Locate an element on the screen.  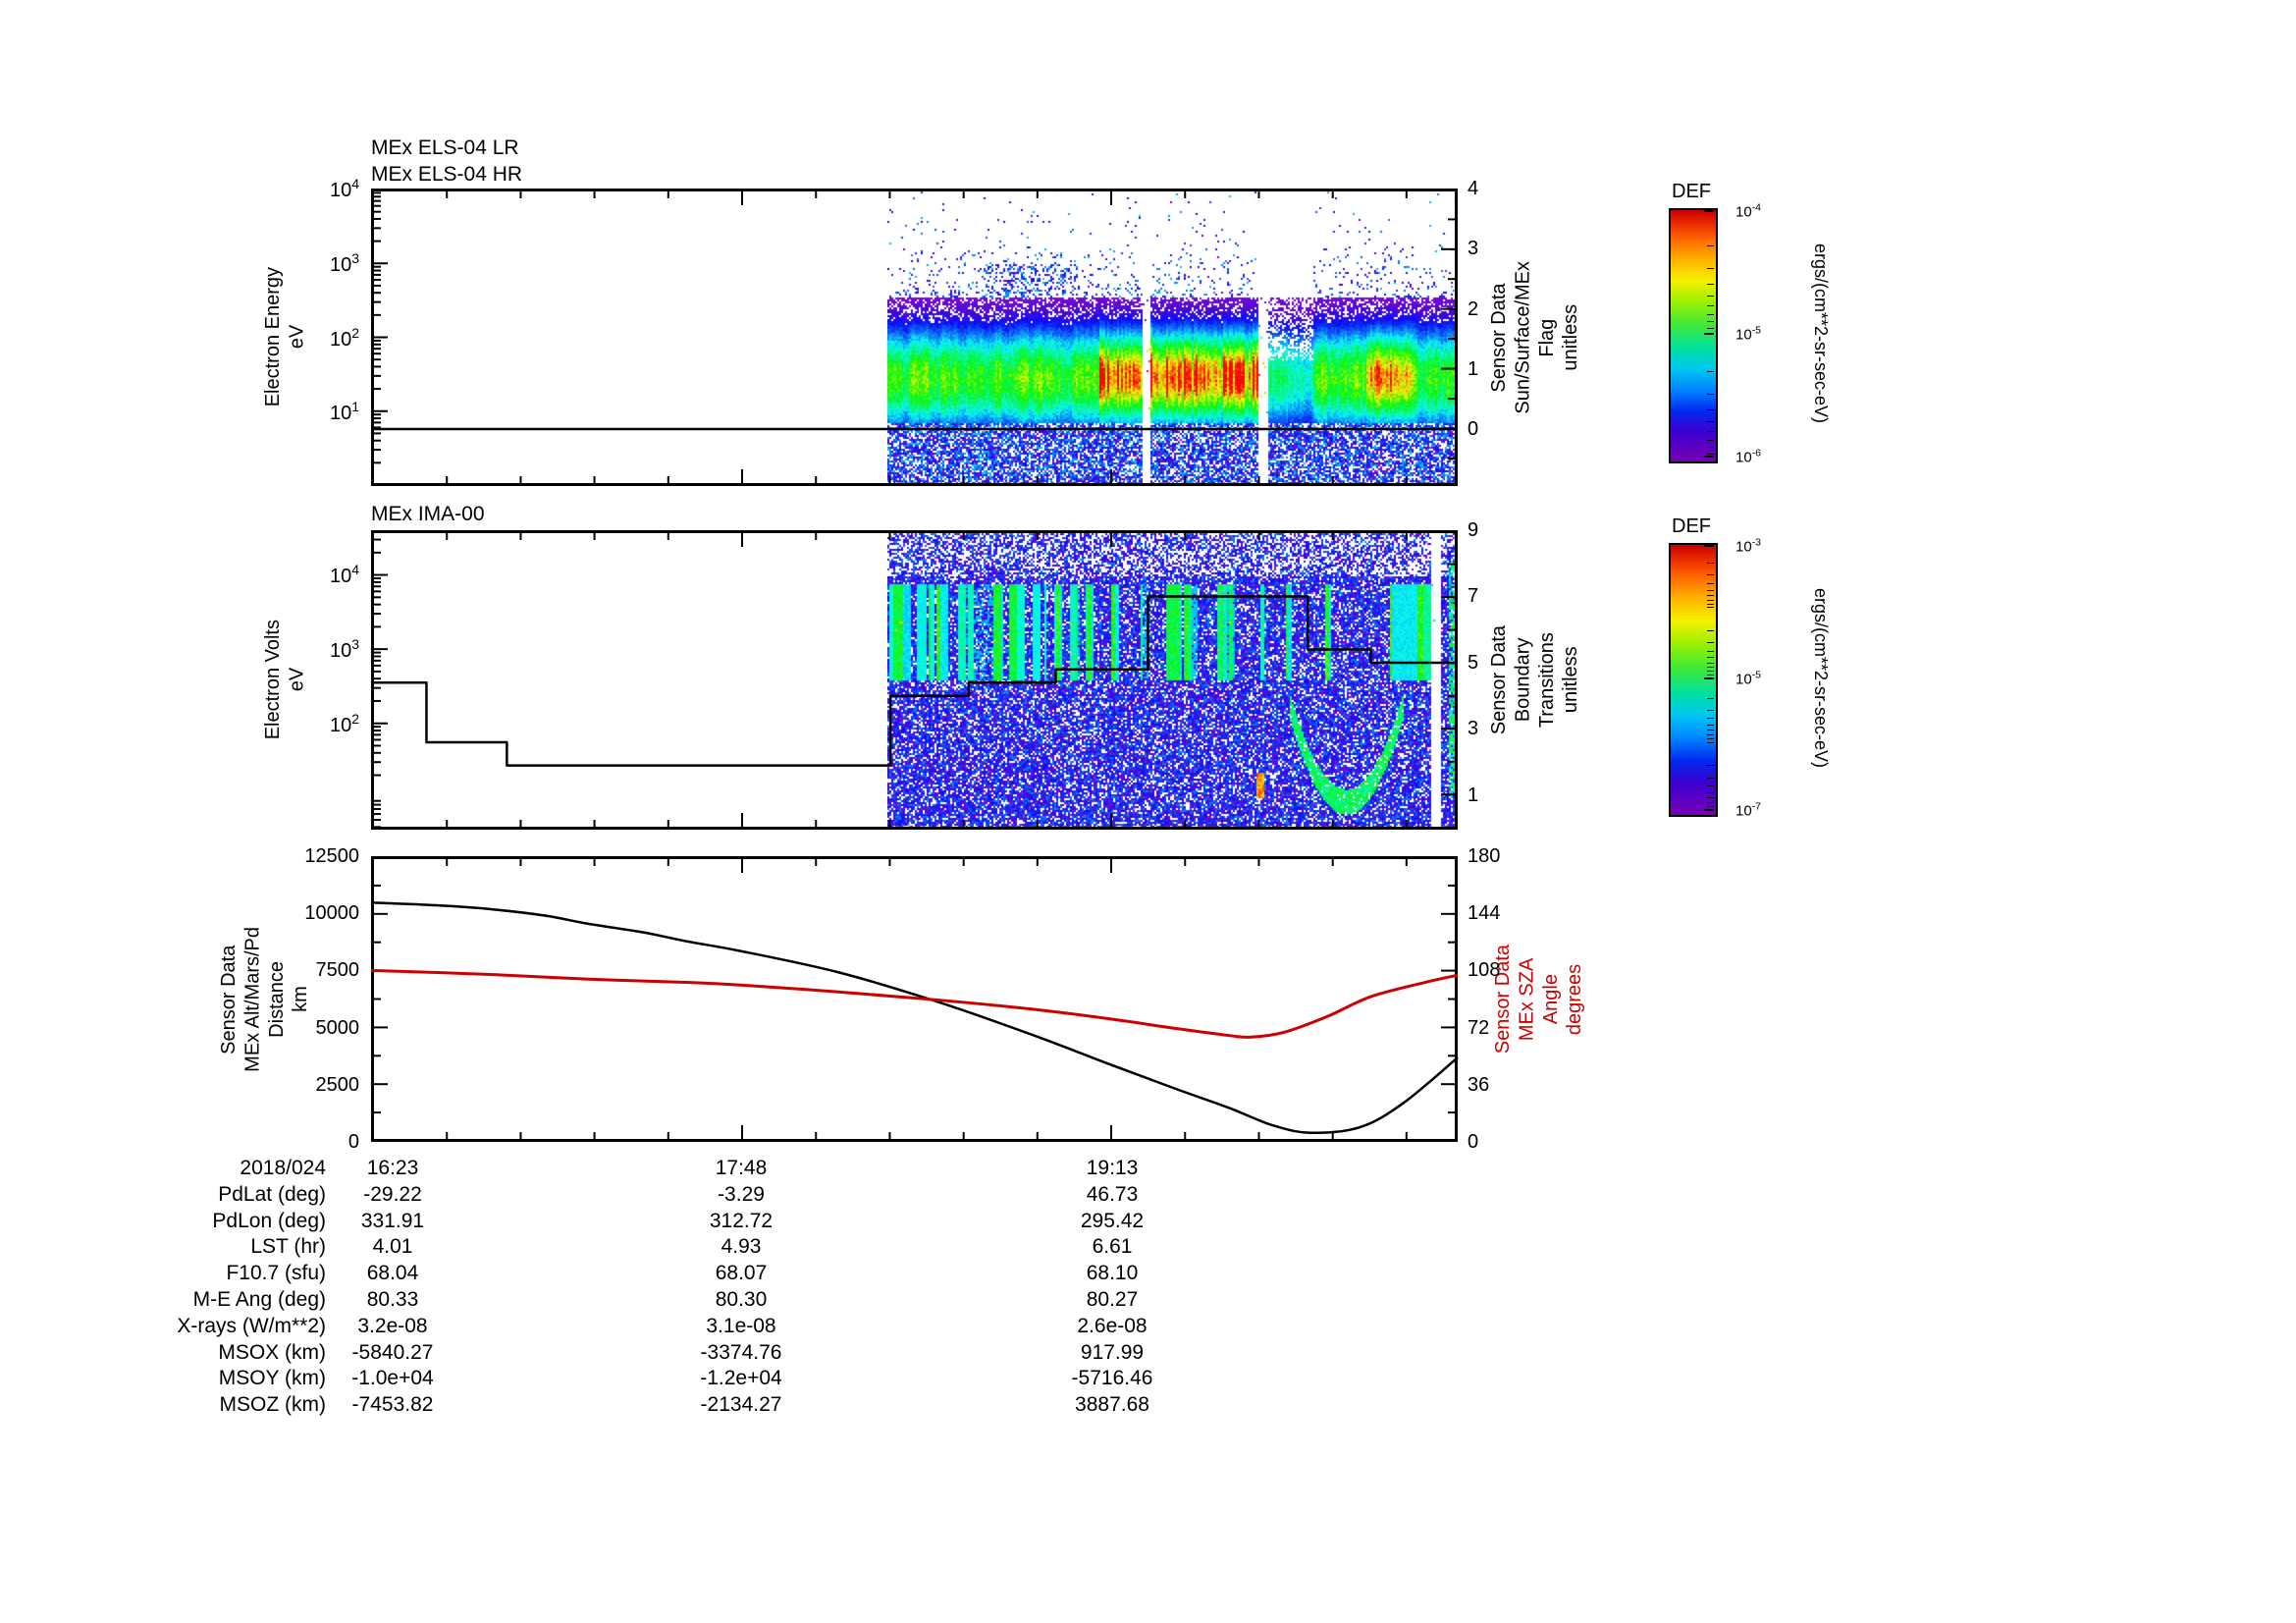
eph-row-label: M-E Ang (deg) is located at coordinates (259, 1300).